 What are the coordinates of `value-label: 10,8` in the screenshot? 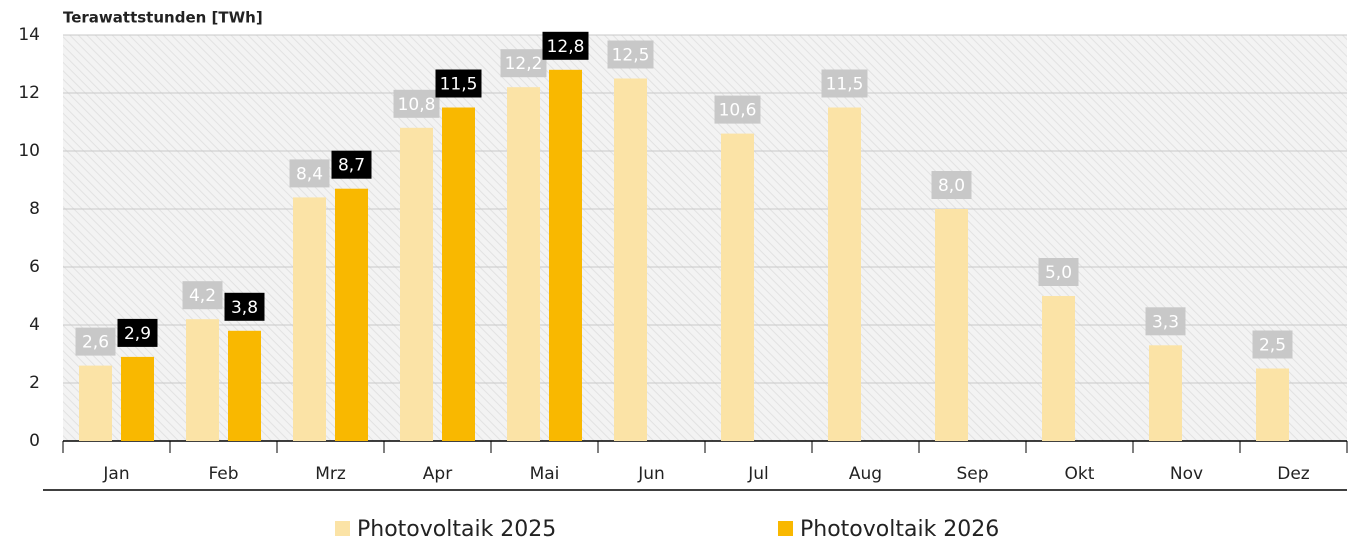 It's located at (417, 105).